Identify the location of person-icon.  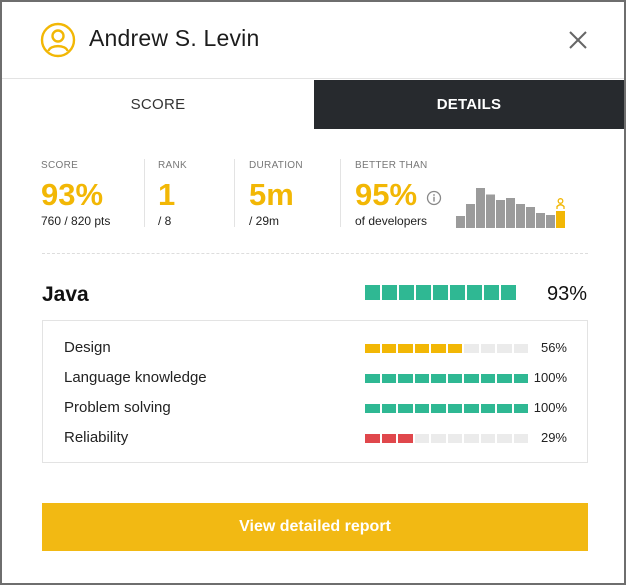
(560, 203).